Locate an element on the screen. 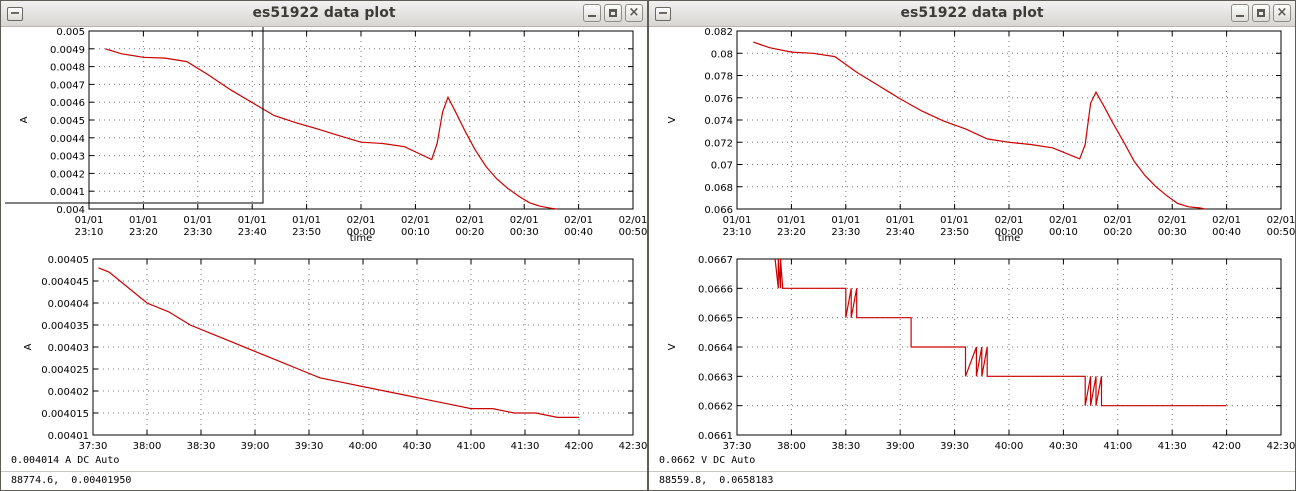 The width and height of the screenshot is (1296, 491). y-tick-label: 0.004 is located at coordinates (70, 210).